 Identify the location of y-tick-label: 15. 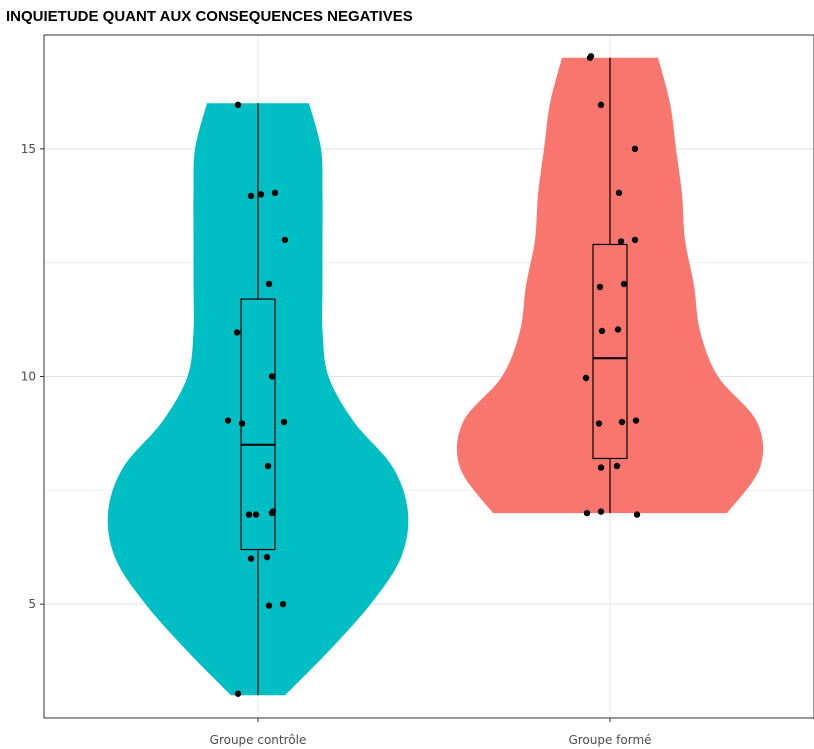
(28, 149).